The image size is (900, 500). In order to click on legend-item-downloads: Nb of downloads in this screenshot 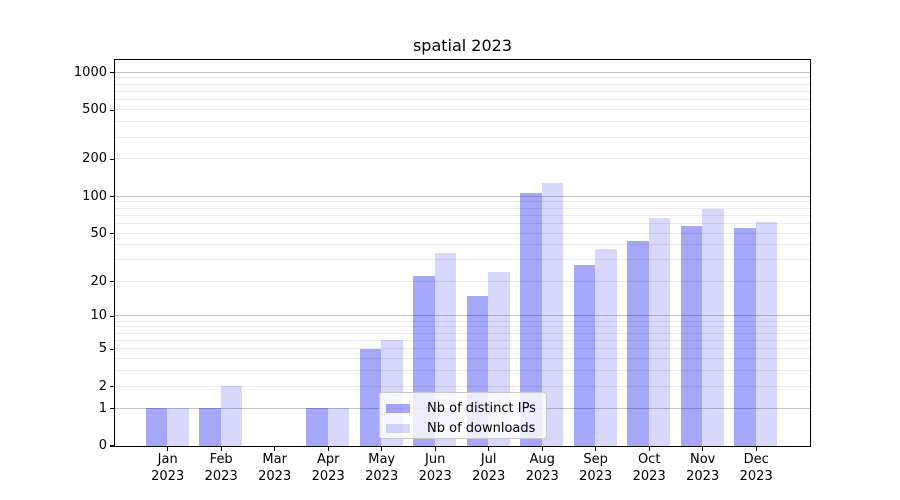, I will do `click(463, 428)`.